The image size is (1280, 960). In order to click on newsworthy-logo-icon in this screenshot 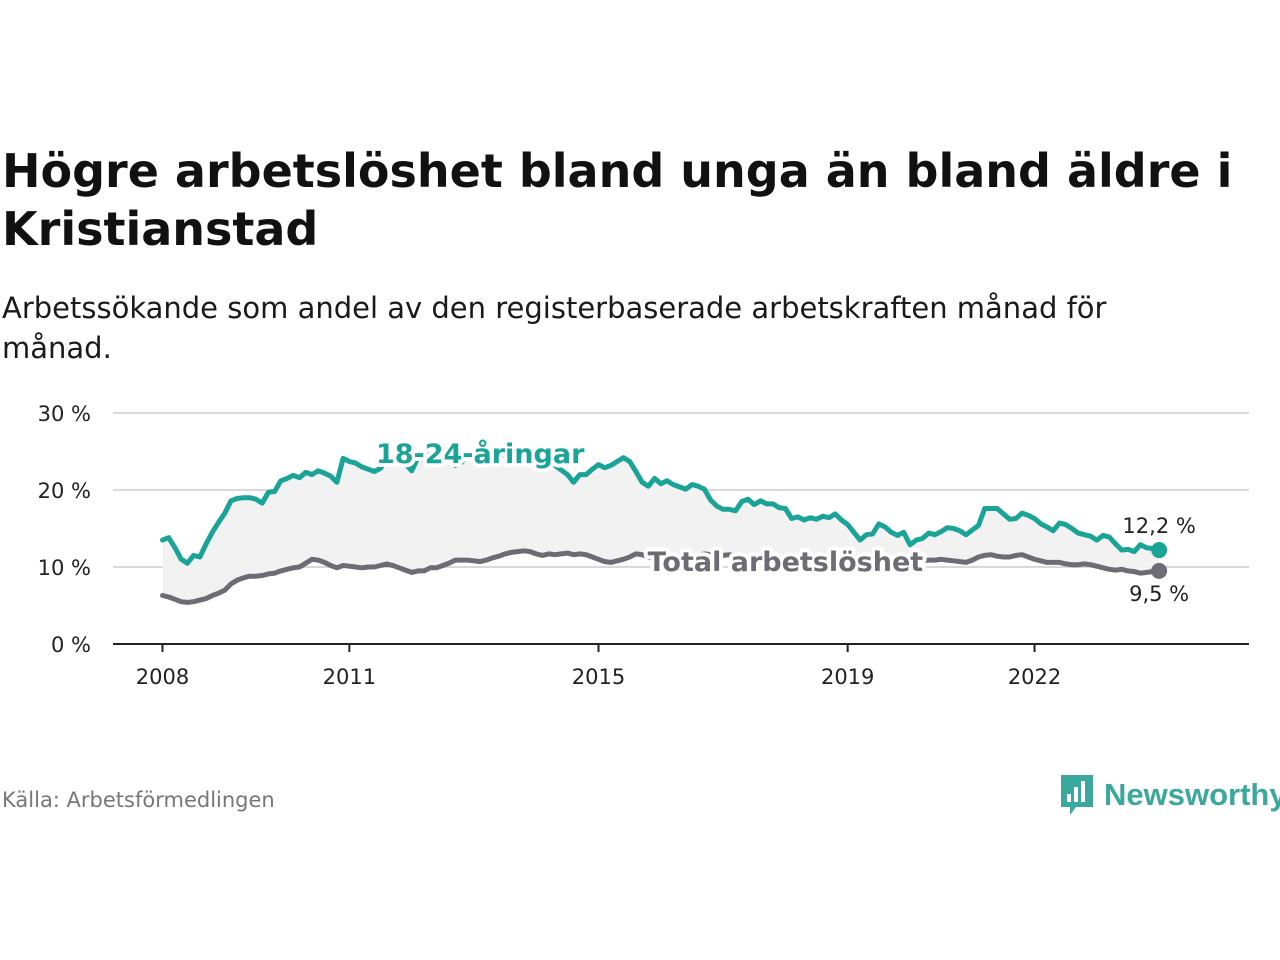, I will do `click(1077, 795)`.